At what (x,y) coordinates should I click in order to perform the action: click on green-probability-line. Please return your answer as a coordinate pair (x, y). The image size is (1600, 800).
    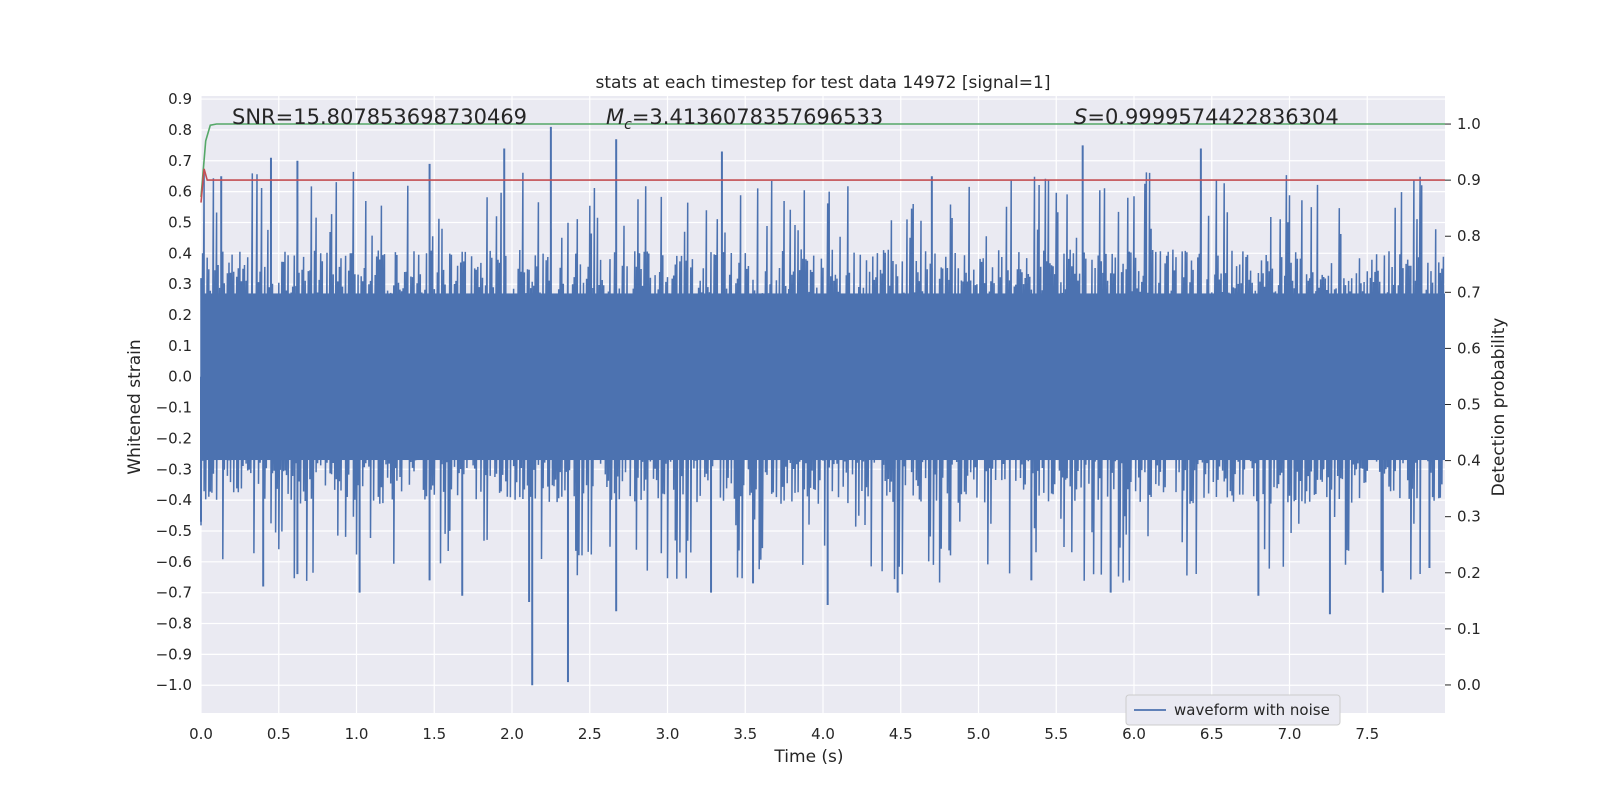
    Looking at the image, I should click on (822, 160).